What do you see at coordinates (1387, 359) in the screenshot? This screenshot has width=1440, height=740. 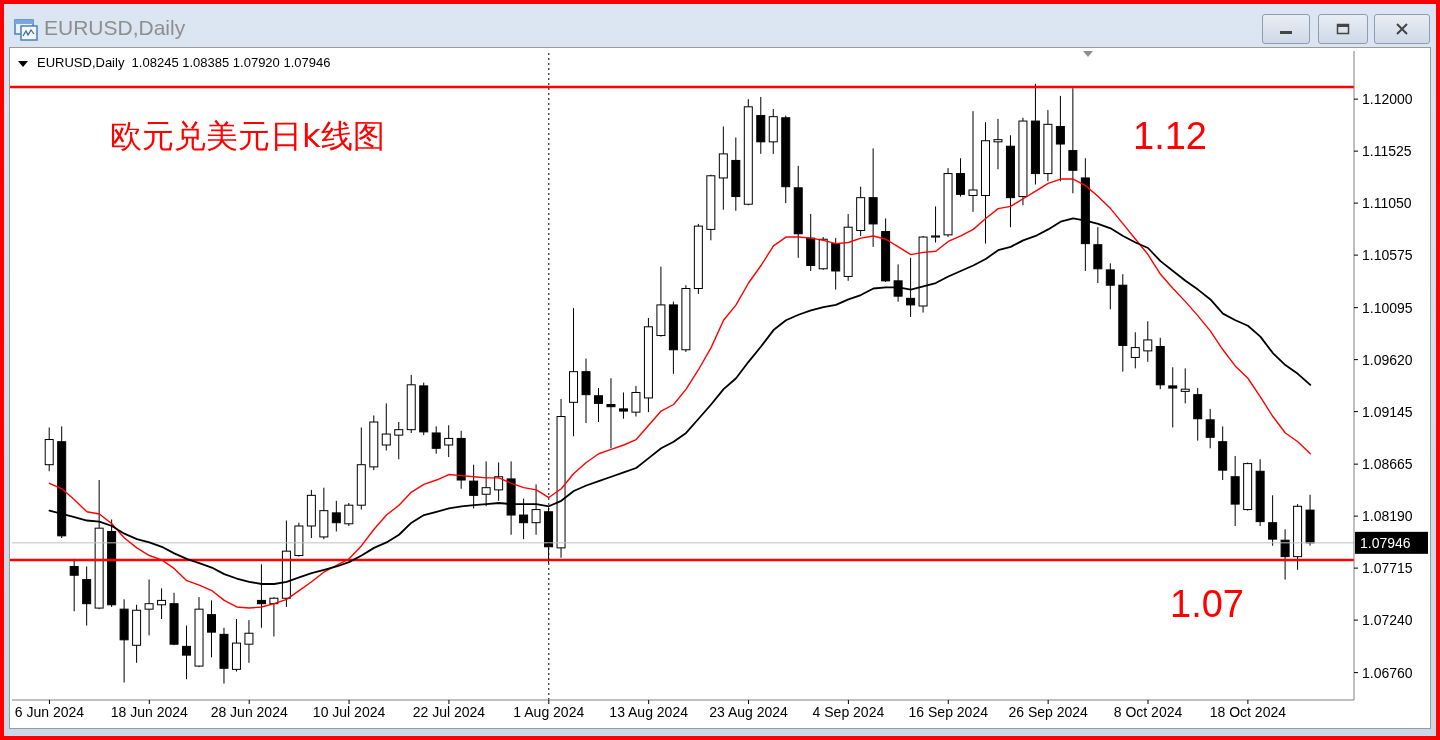 I see `y-tick-label: 1.09620` at bounding box center [1387, 359].